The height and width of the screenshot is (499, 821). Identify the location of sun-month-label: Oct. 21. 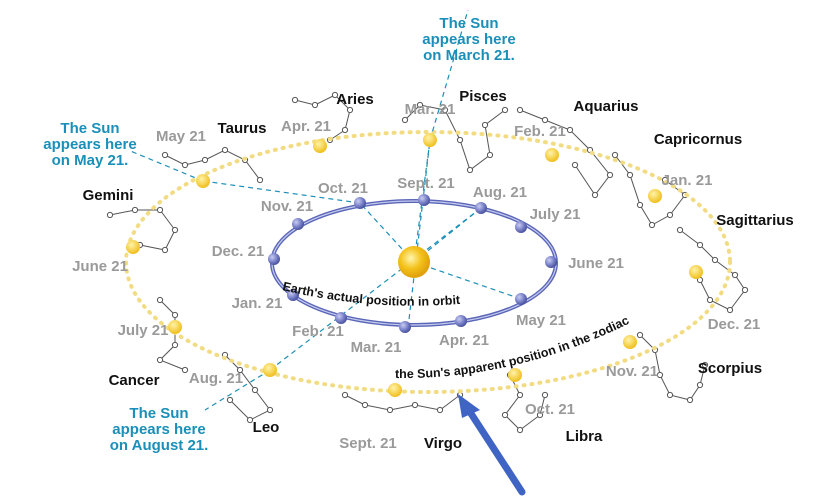
(550, 409).